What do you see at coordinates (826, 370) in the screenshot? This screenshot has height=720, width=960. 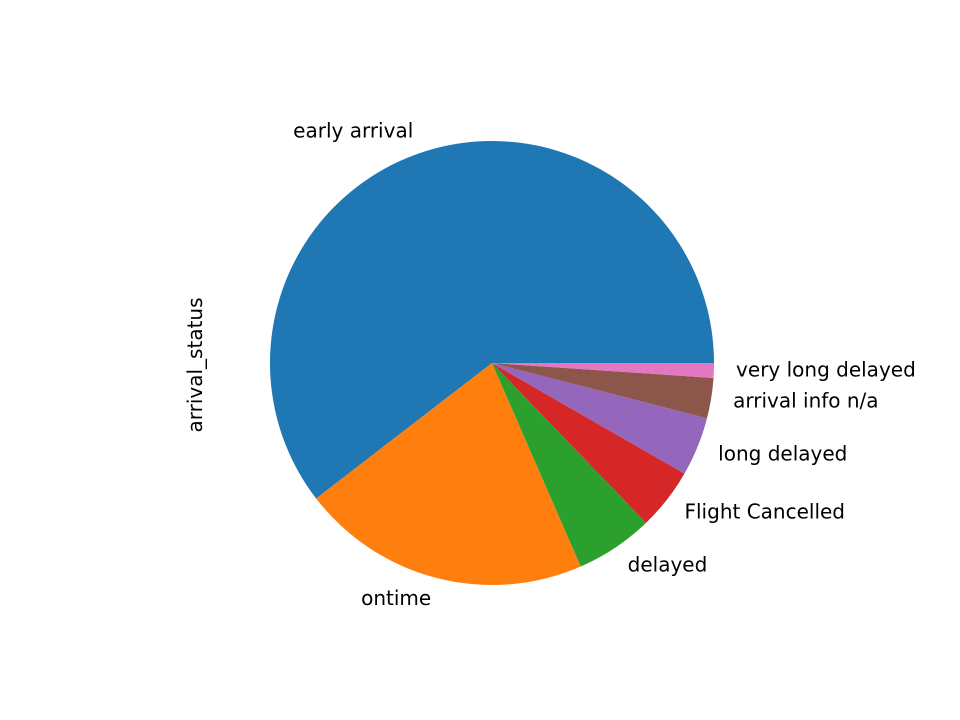 I see `pie-label-very-long-delayed: very long delayed` at bounding box center [826, 370].